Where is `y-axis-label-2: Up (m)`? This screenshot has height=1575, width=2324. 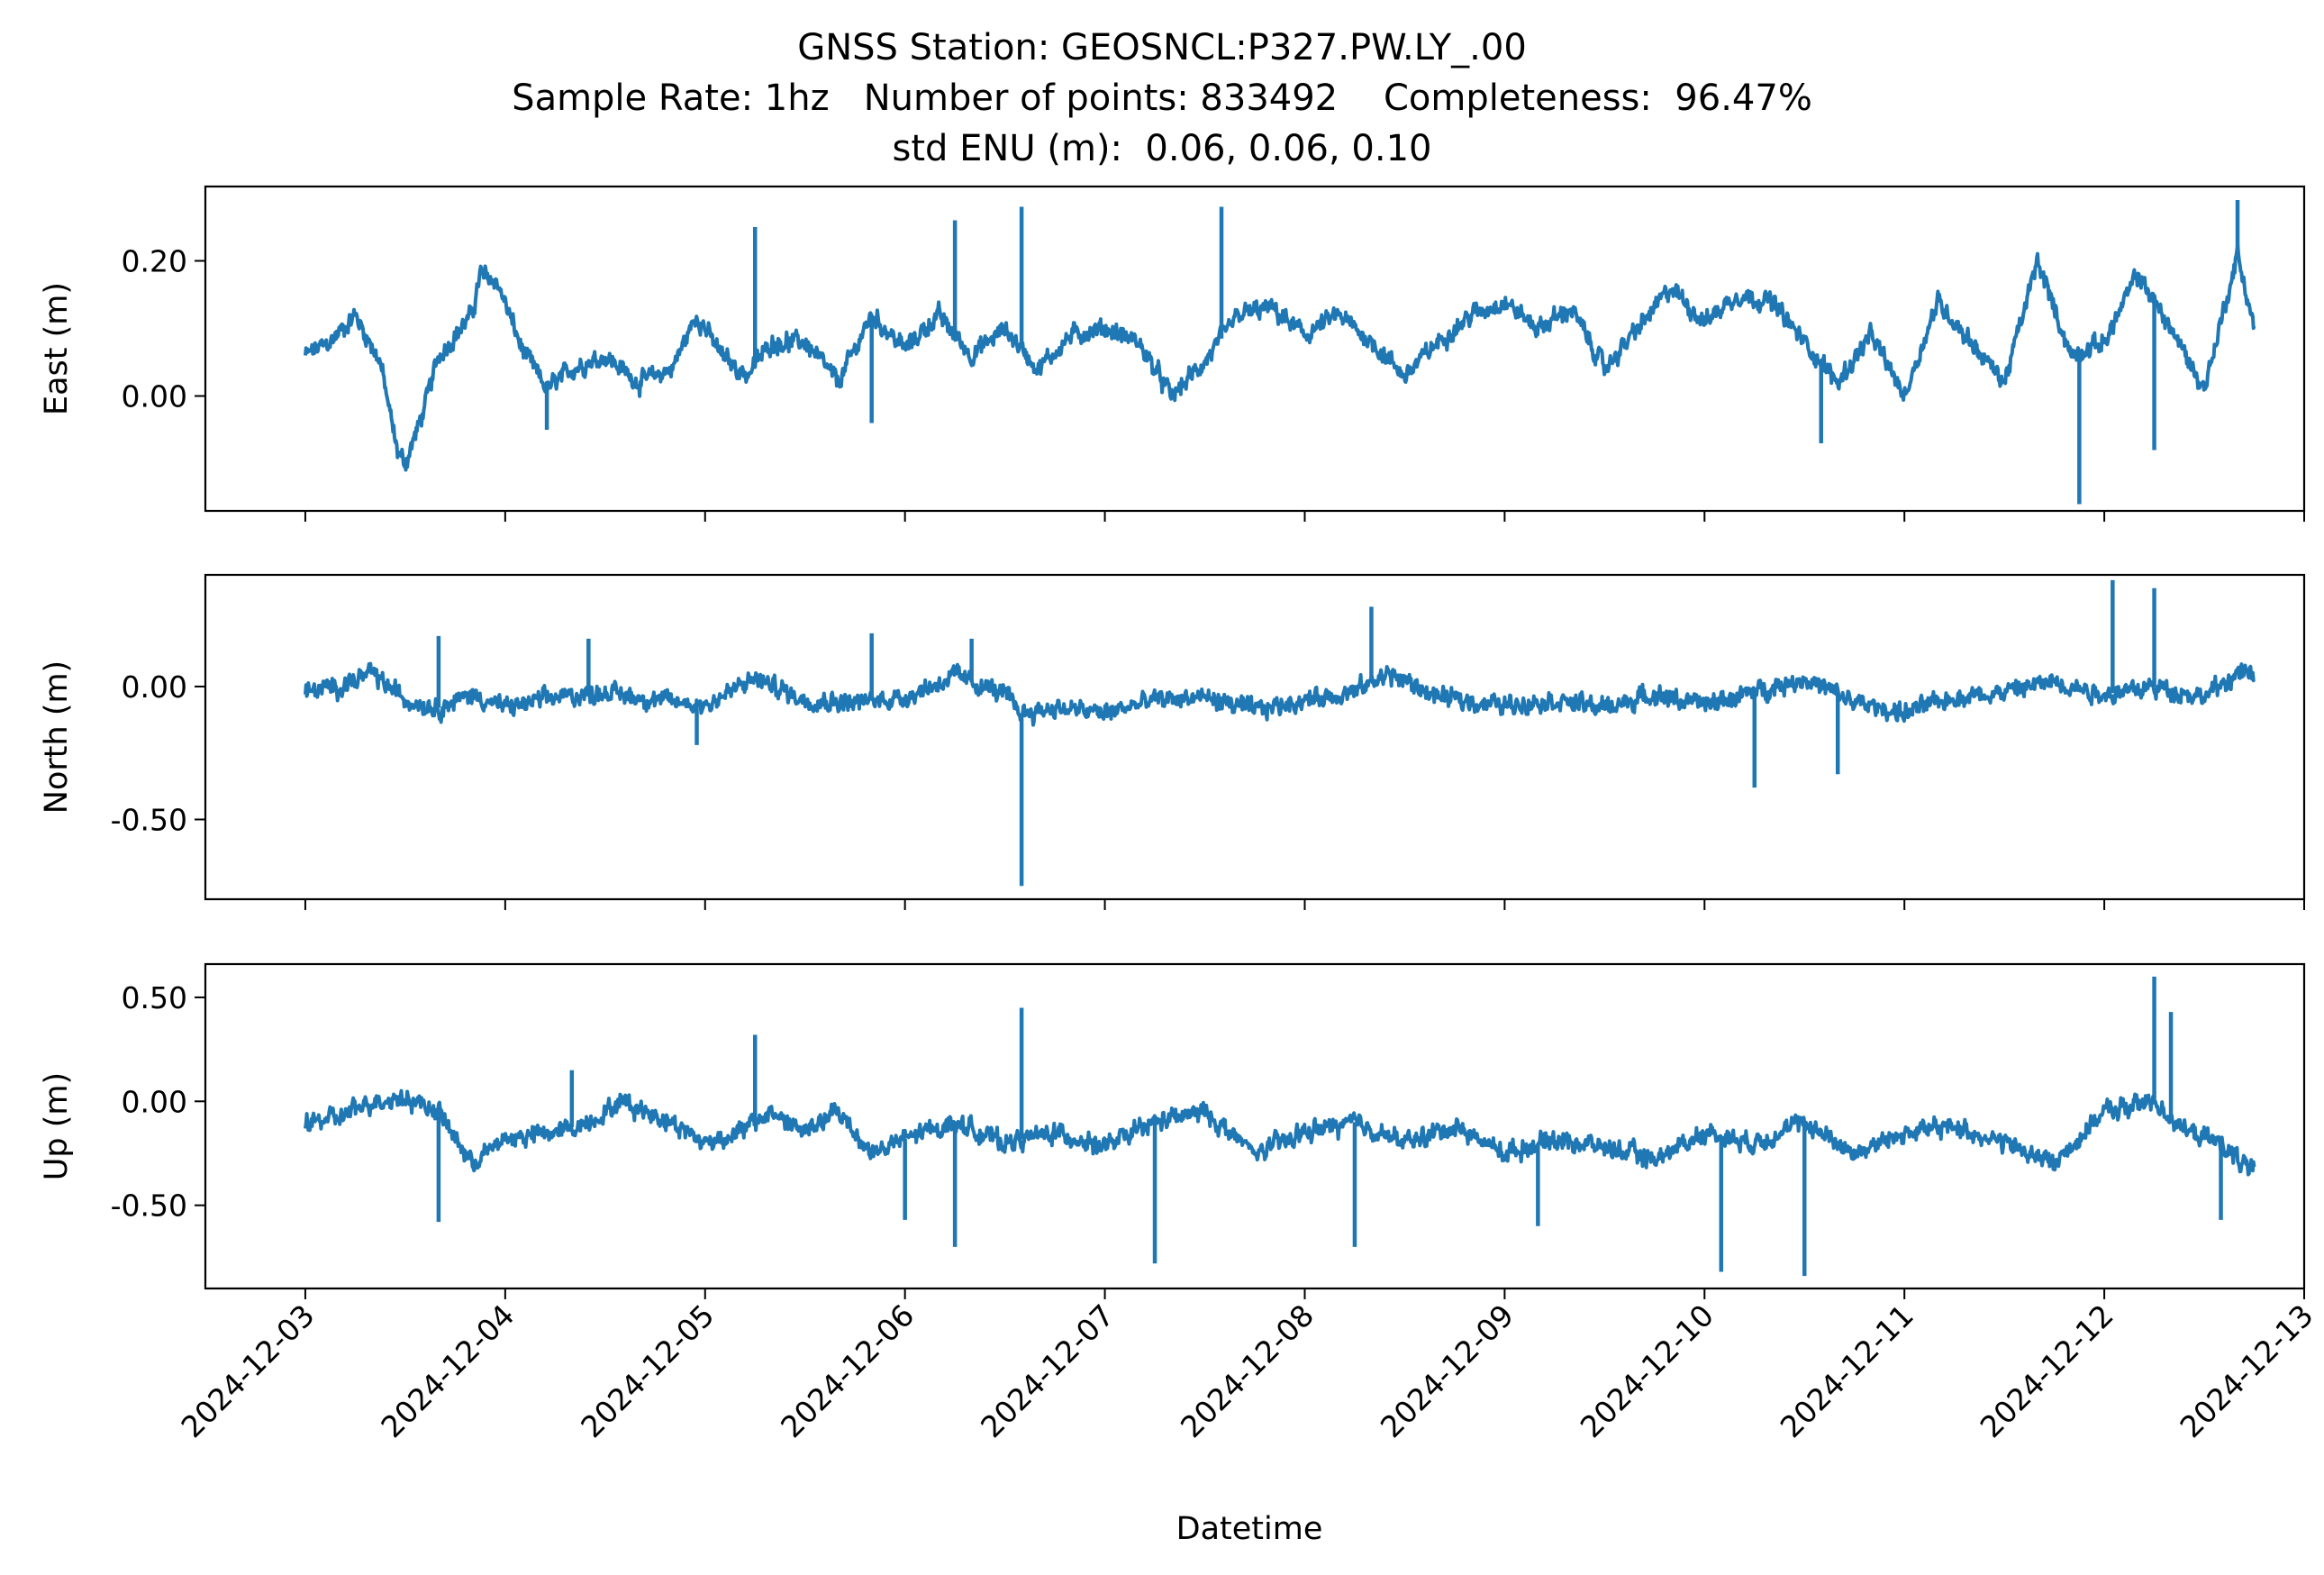
y-axis-label-2: Up (m) is located at coordinates (57, 1126).